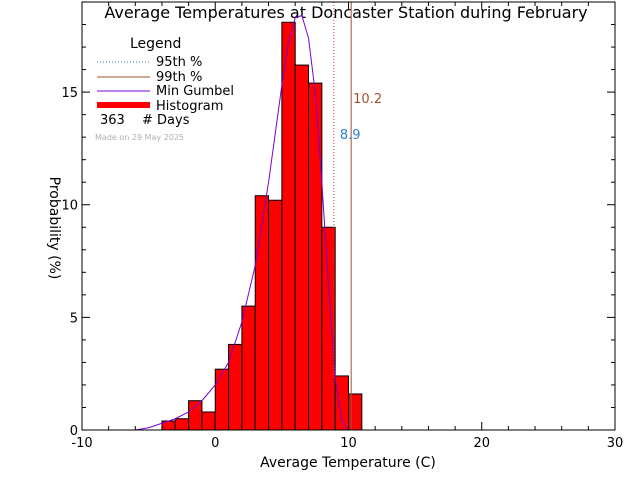 This screenshot has height=480, width=640. Describe the element at coordinates (123, 105) in the screenshot. I see `legend-histogram-swatch` at that location.